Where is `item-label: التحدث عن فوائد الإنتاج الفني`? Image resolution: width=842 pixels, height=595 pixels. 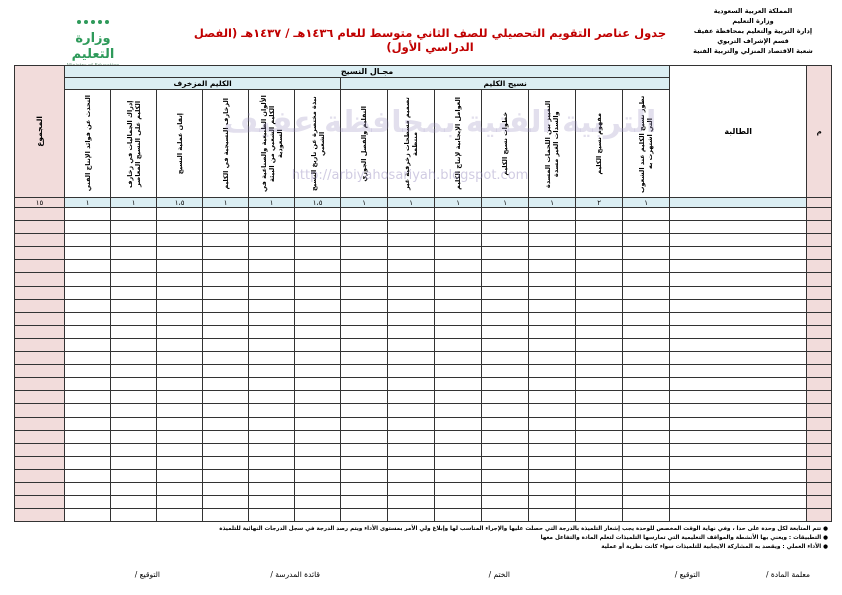
item-label: التحدث عن فوائد الإنتاج الفني is located at coordinates (87, 143).